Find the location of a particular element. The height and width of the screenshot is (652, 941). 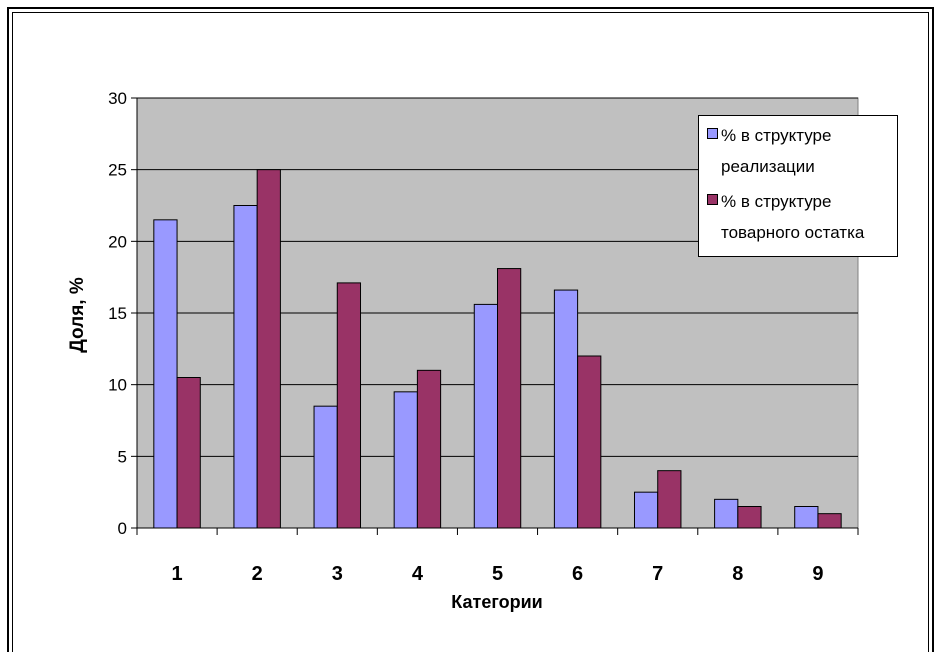

y-tick-label: 25 is located at coordinates (117, 170).